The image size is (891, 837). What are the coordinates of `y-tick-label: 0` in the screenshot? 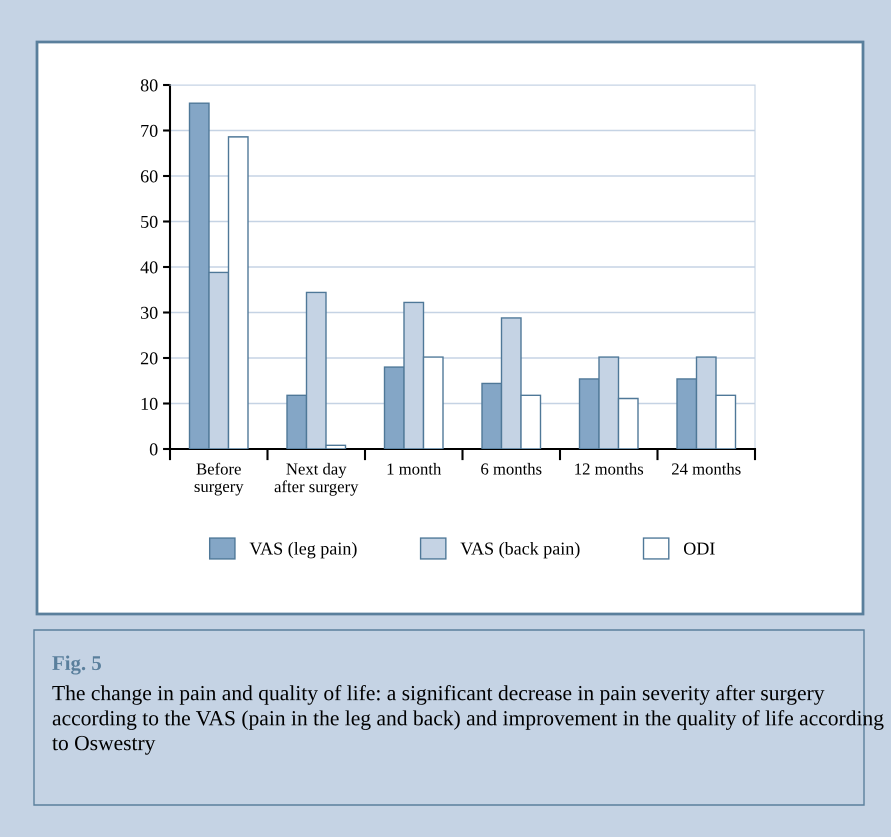 It's located at (154, 449).